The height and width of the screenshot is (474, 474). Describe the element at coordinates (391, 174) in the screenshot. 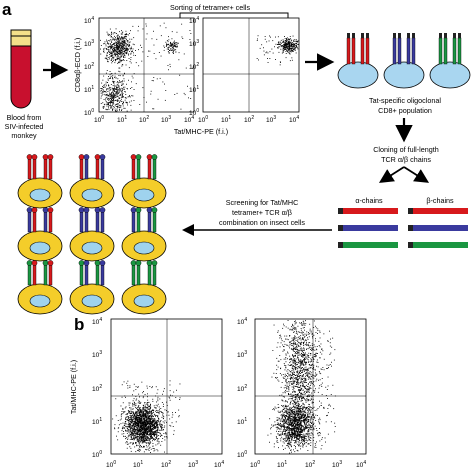

I see `arrow-to-alpha` at that location.